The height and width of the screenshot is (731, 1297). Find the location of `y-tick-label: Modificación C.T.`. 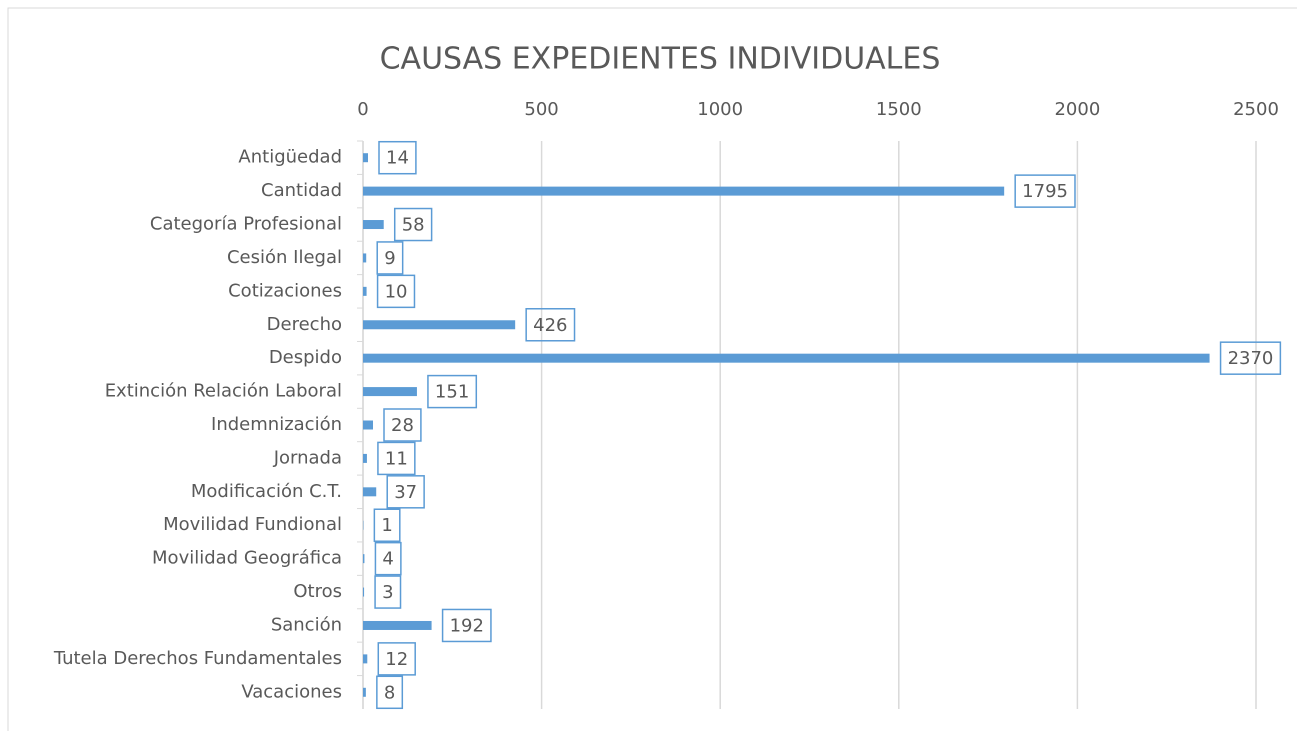

y-tick-label: Modificación C.T. is located at coordinates (266, 491).